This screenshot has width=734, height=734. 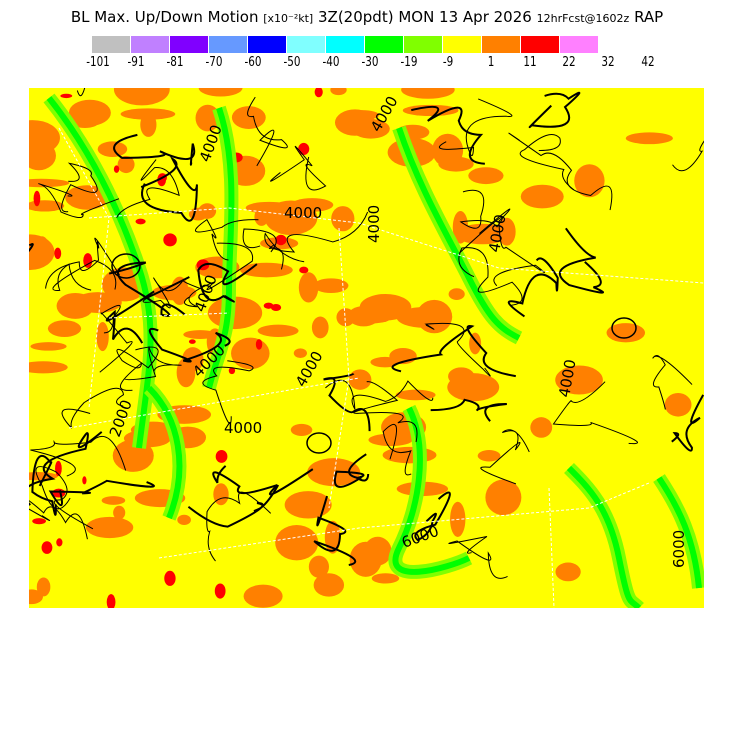 I want to click on legend-label: -91, so click(x=136, y=62).